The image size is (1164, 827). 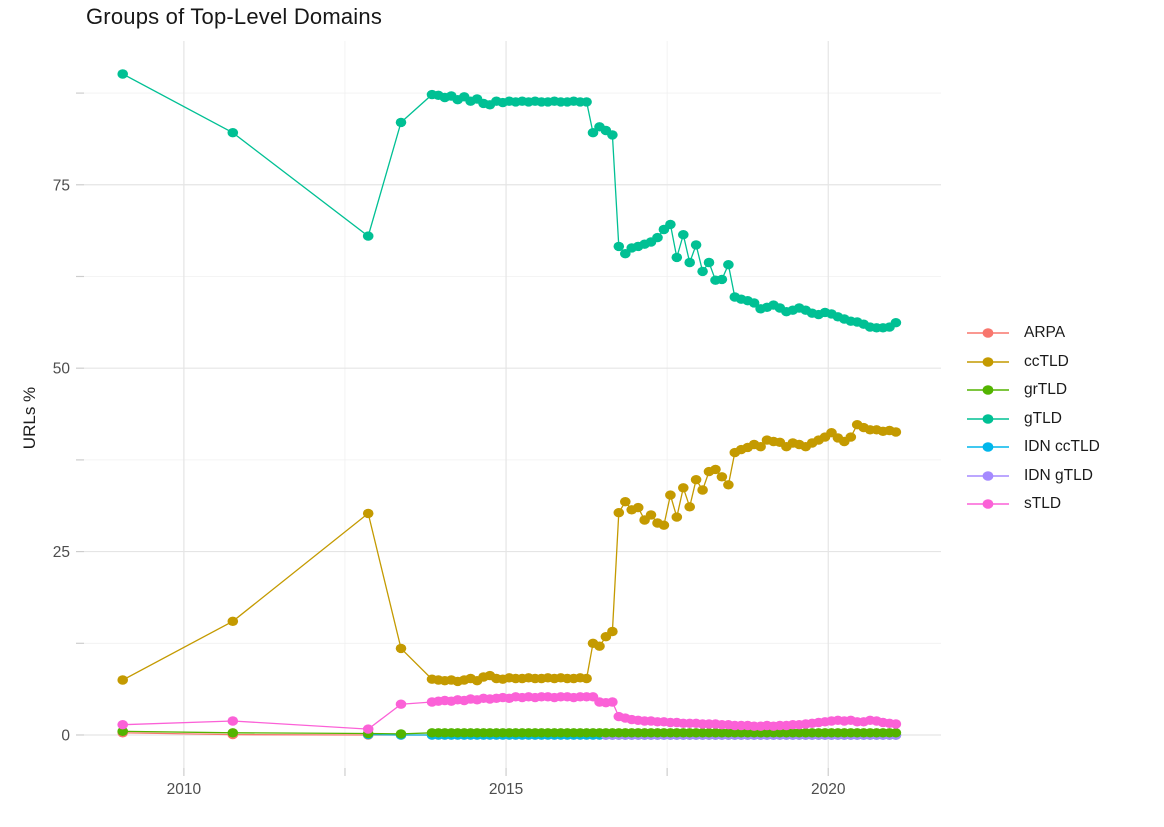 I want to click on series-grTLD, so click(x=509, y=732).